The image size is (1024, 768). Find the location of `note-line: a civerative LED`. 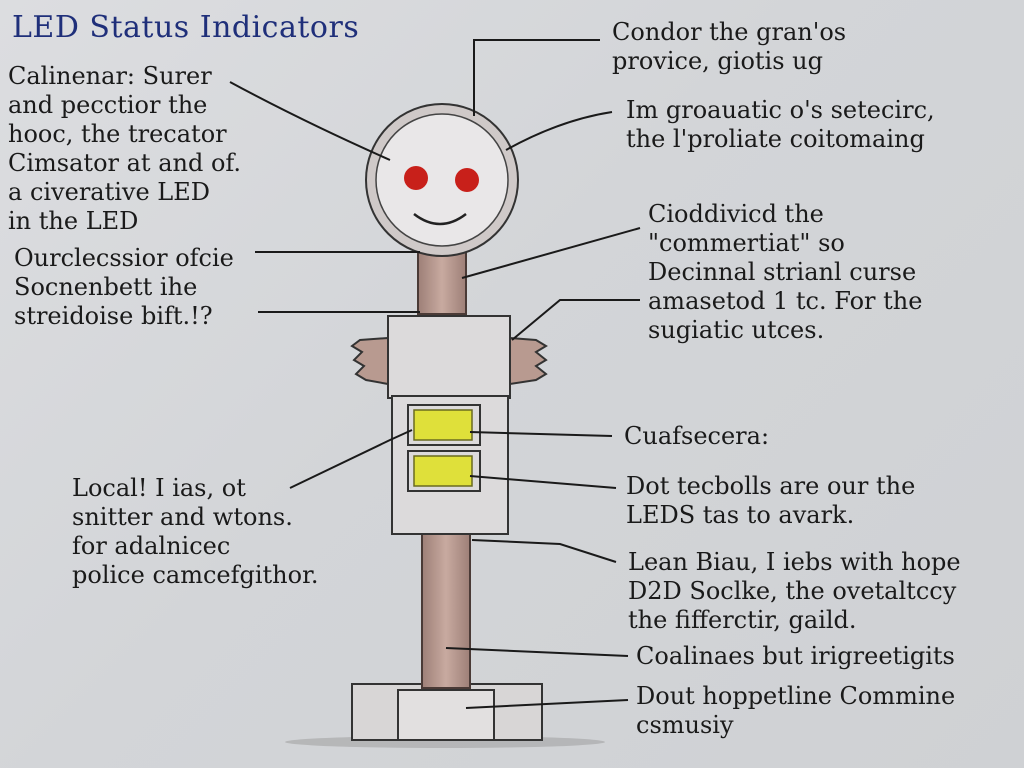

note-line: a civerative LED is located at coordinates (109, 192).